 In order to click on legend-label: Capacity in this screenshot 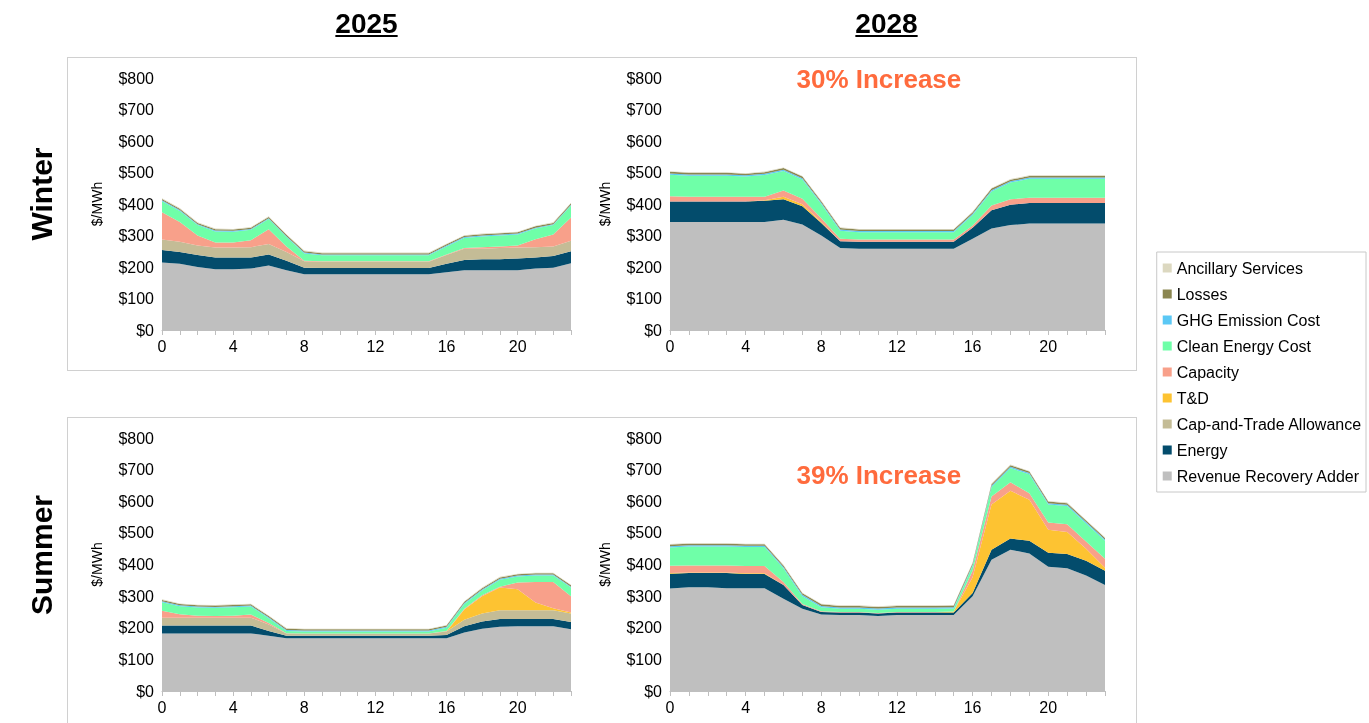, I will do `click(1207, 372)`.